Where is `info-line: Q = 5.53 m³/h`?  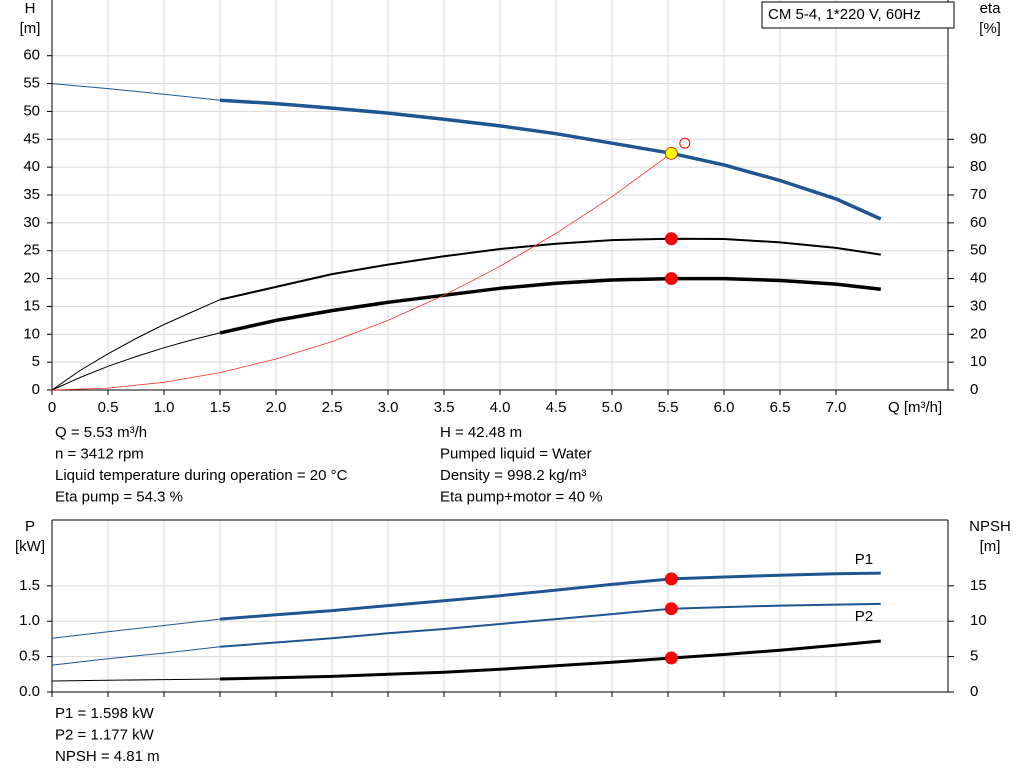 info-line: Q = 5.53 m³/h is located at coordinates (101, 432).